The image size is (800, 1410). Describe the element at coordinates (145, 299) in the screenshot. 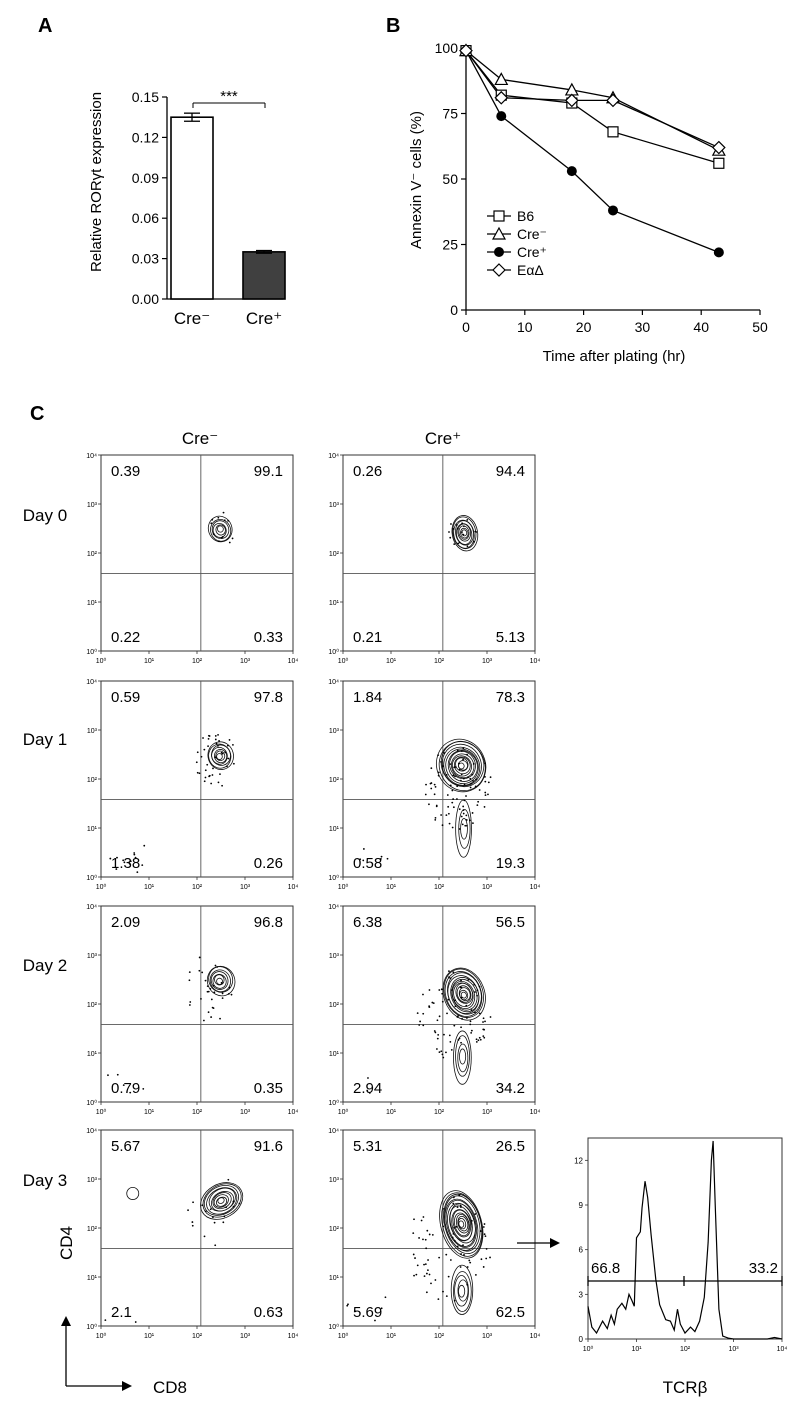

I see `bar-chart-y-tick-label: 0.00` at that location.